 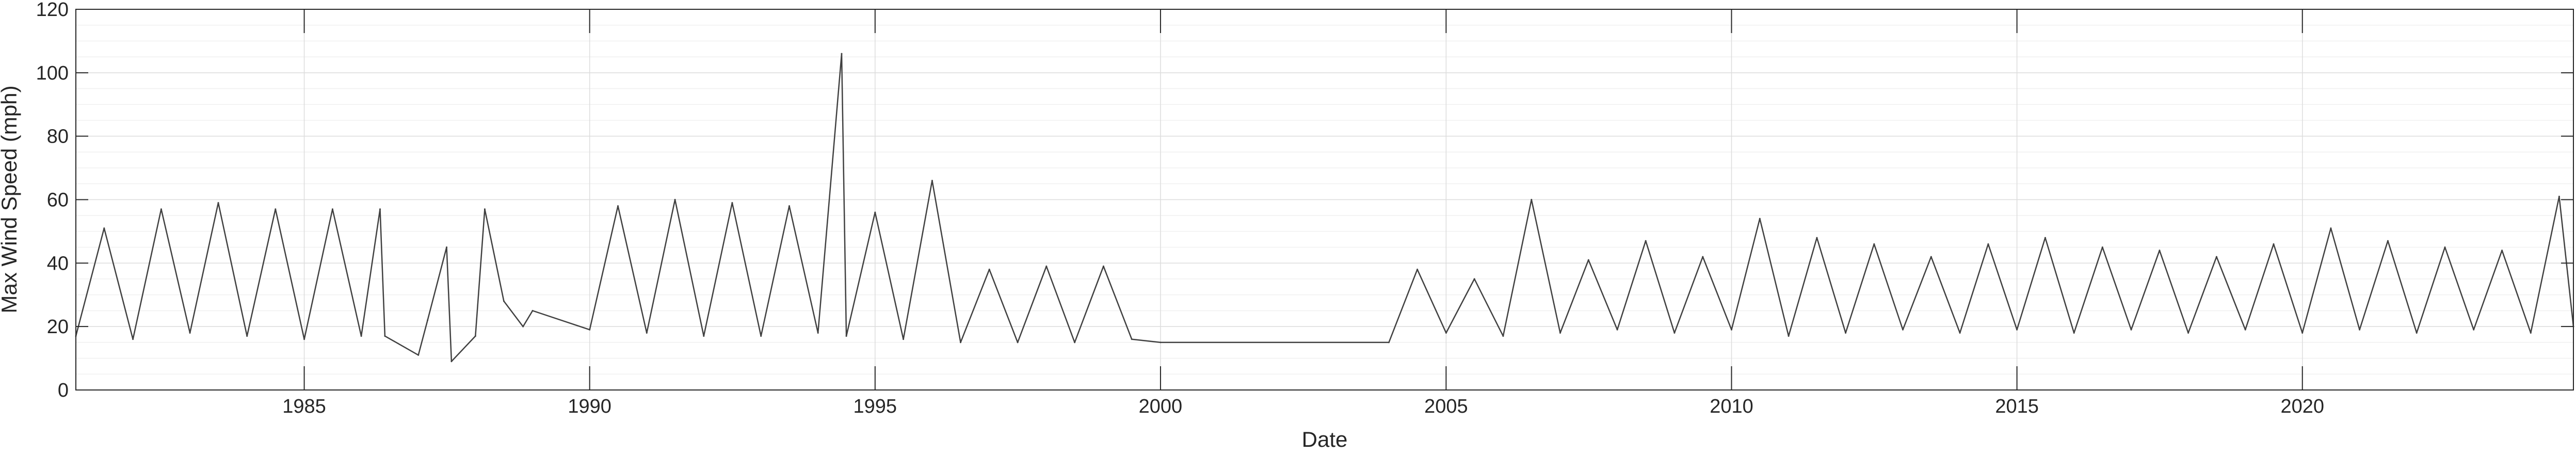 I want to click on x-tick-label: 1995, so click(x=876, y=406).